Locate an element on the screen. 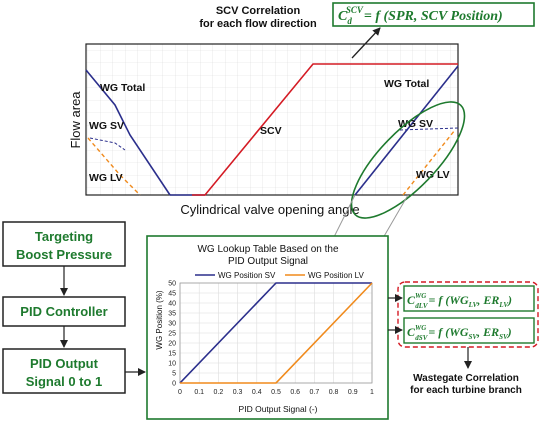 The image size is (540, 424). x-tick-label-7: 0.7 is located at coordinates (315, 392).